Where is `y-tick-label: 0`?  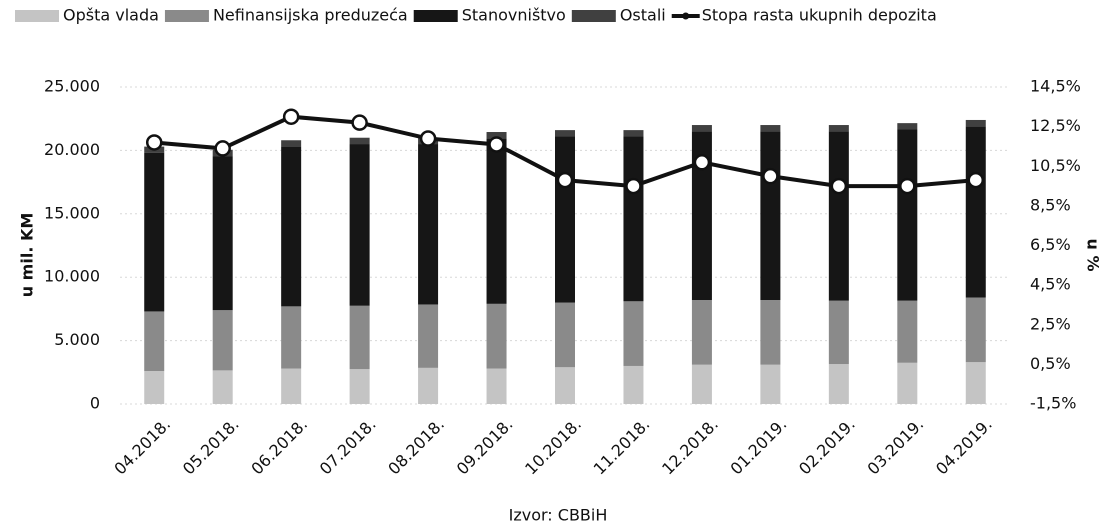 y-tick-label: 0 is located at coordinates (95, 403).